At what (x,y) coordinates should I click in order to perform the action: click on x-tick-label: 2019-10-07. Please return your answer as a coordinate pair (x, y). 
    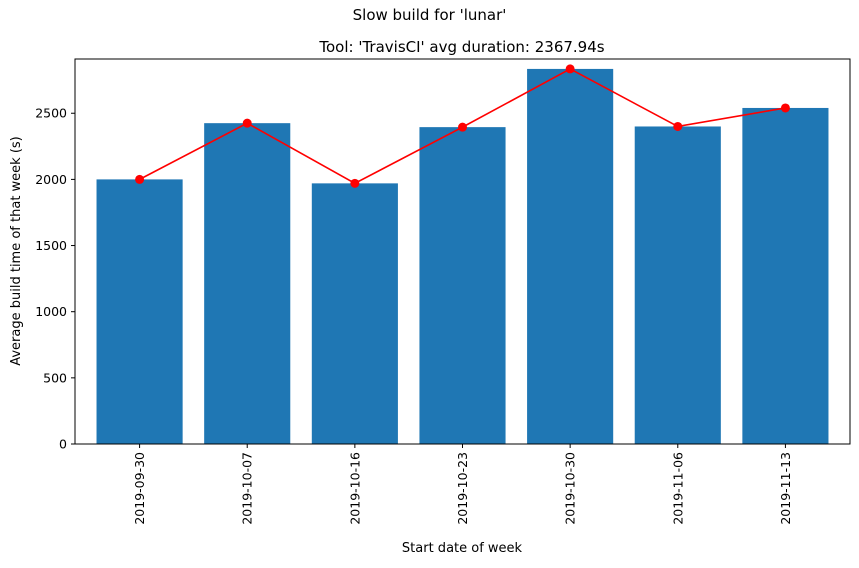
    Looking at the image, I should click on (247, 488).